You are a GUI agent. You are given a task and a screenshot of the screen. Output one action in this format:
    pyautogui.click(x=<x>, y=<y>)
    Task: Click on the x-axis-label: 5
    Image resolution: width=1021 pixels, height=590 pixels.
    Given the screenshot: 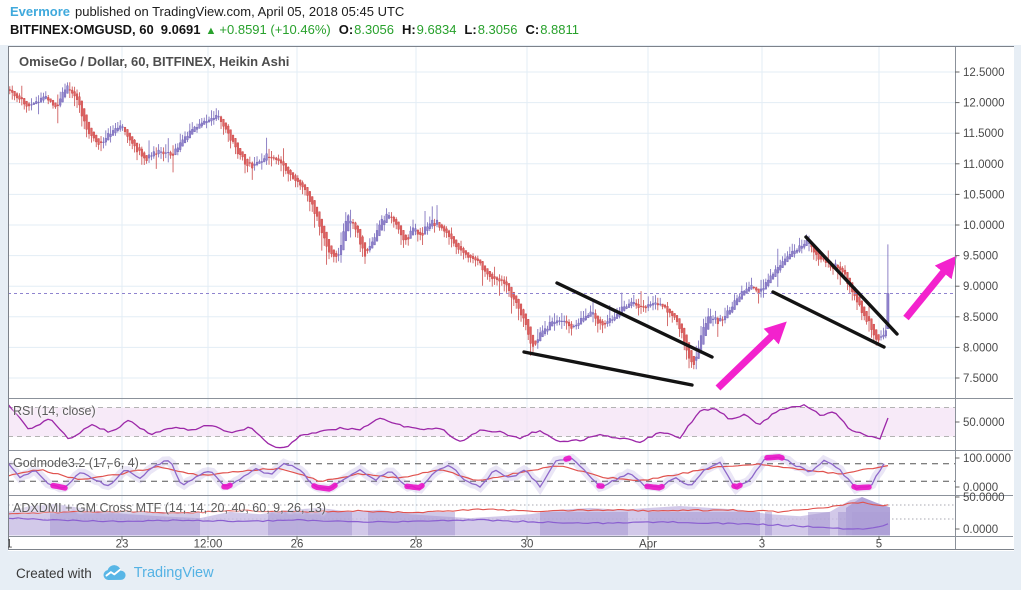 What is the action you would take?
    pyautogui.click(x=879, y=545)
    